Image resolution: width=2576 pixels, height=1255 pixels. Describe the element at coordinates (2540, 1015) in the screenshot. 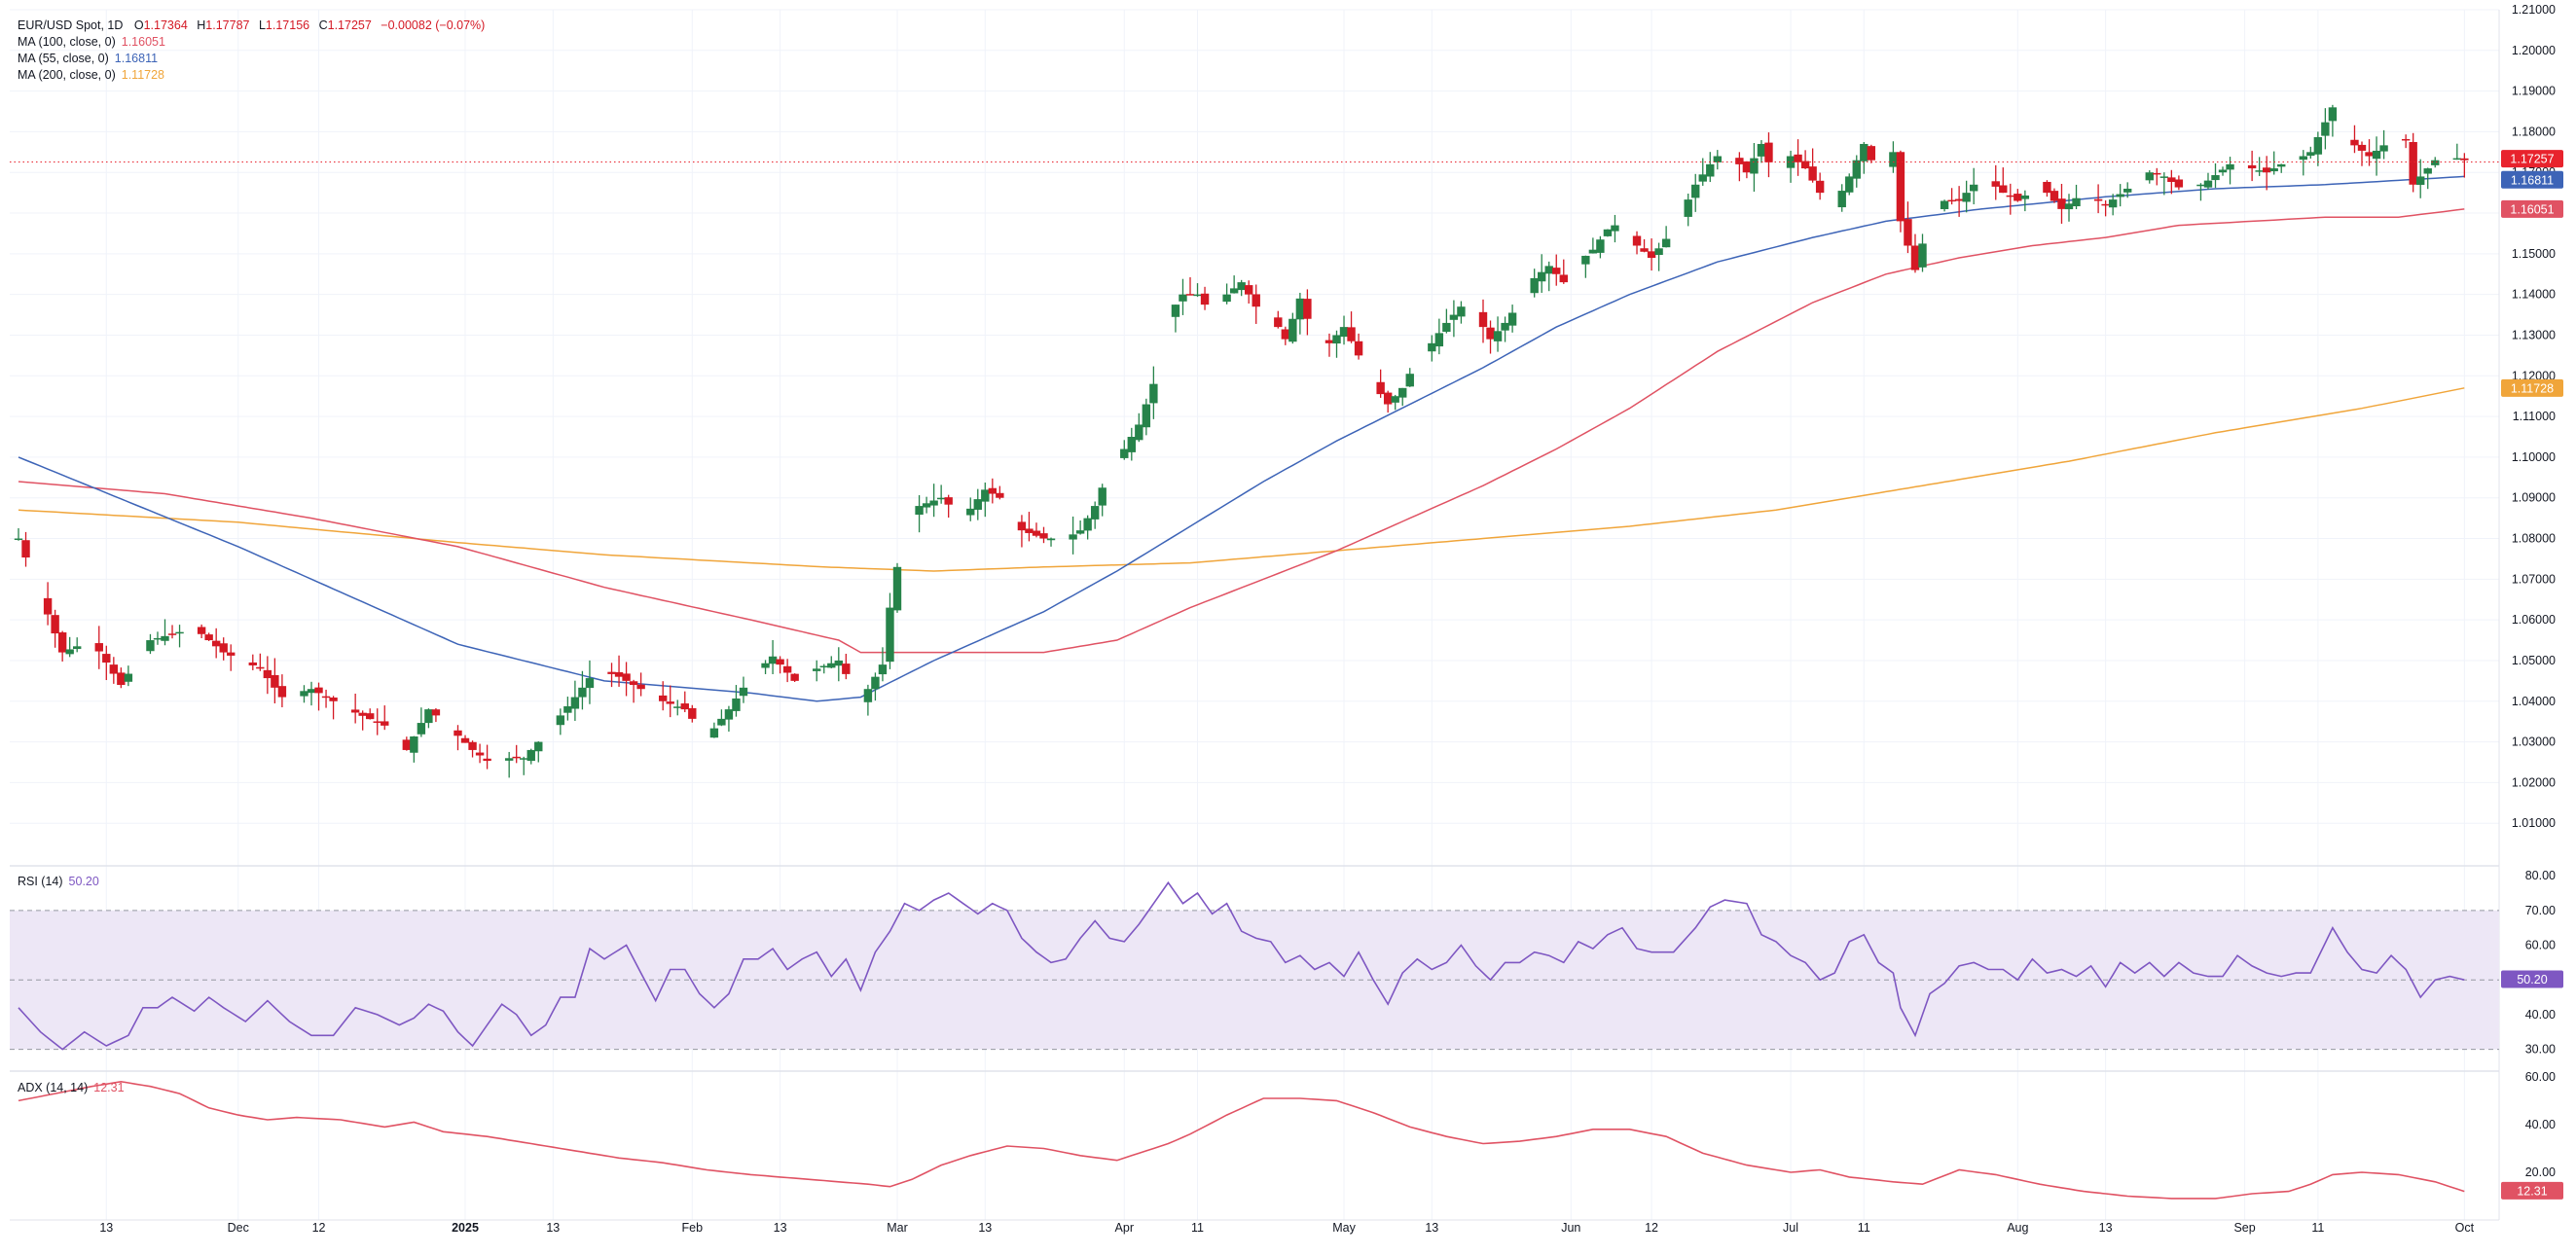

I see `rsi-tick-label: 40.00` at that location.